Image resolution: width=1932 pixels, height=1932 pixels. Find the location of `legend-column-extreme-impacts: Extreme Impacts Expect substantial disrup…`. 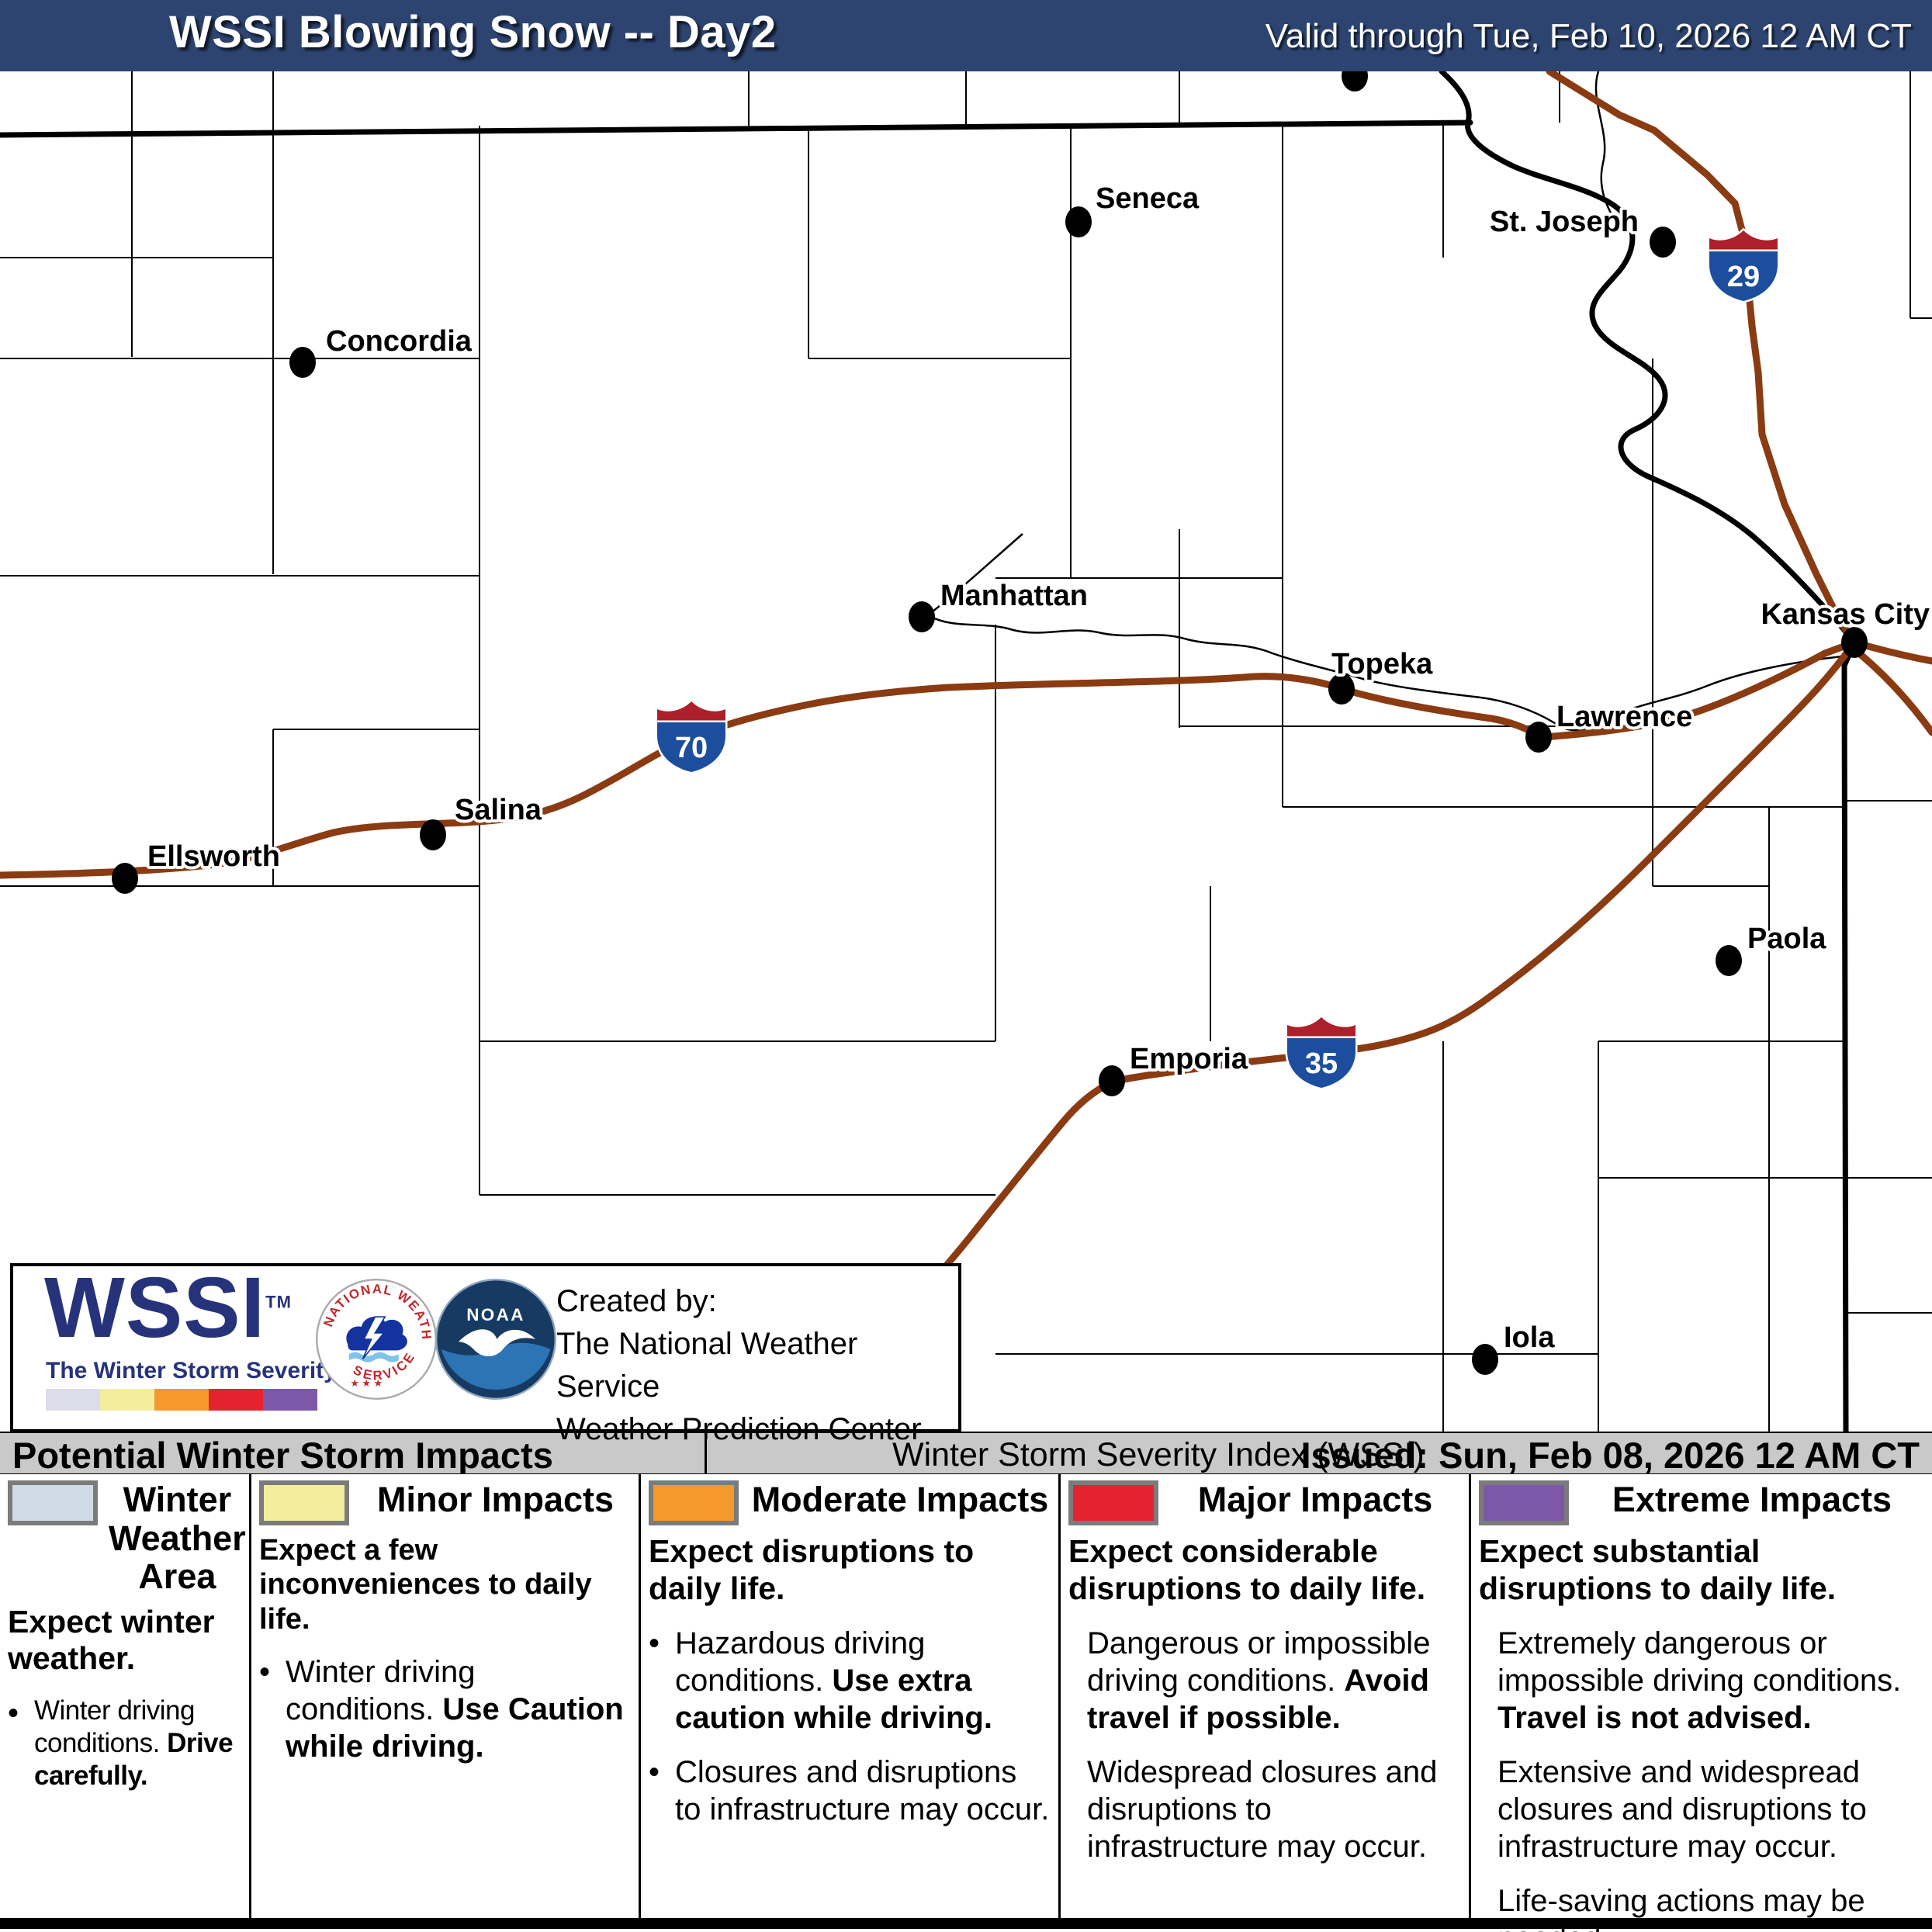

legend-column-extreme-impacts: Extreme Impacts Expect substantial disrup… is located at coordinates (1701, 1703).